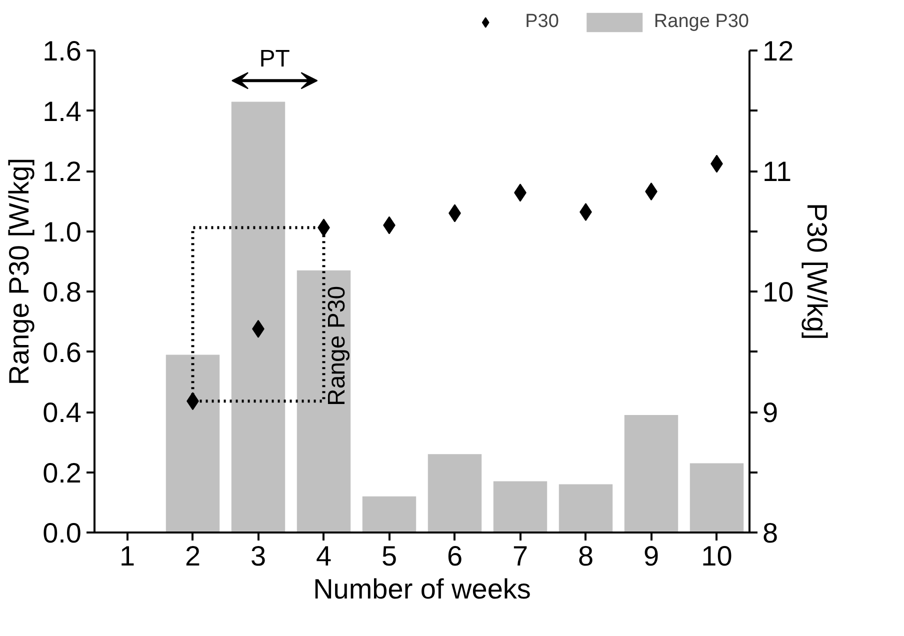  Describe the element at coordinates (62, 472) in the screenshot. I see `y-tick-label: 0.2` at that location.